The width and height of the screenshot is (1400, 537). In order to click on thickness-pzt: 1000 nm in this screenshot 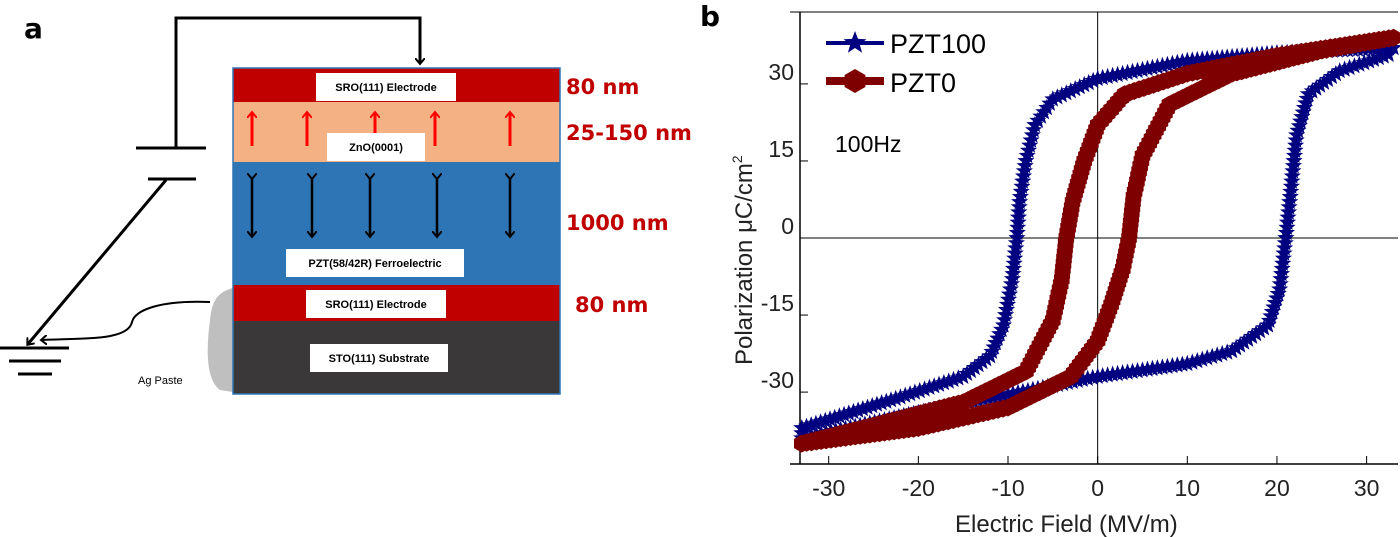, I will do `click(617, 223)`.